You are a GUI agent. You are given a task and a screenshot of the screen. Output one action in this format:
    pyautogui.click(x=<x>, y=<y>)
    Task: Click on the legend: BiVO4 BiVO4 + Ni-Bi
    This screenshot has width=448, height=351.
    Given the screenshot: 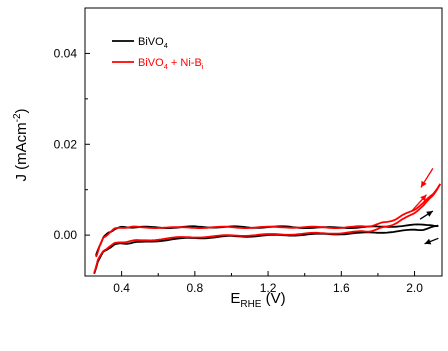 What is the action you would take?
    pyautogui.click(x=158, y=53)
    